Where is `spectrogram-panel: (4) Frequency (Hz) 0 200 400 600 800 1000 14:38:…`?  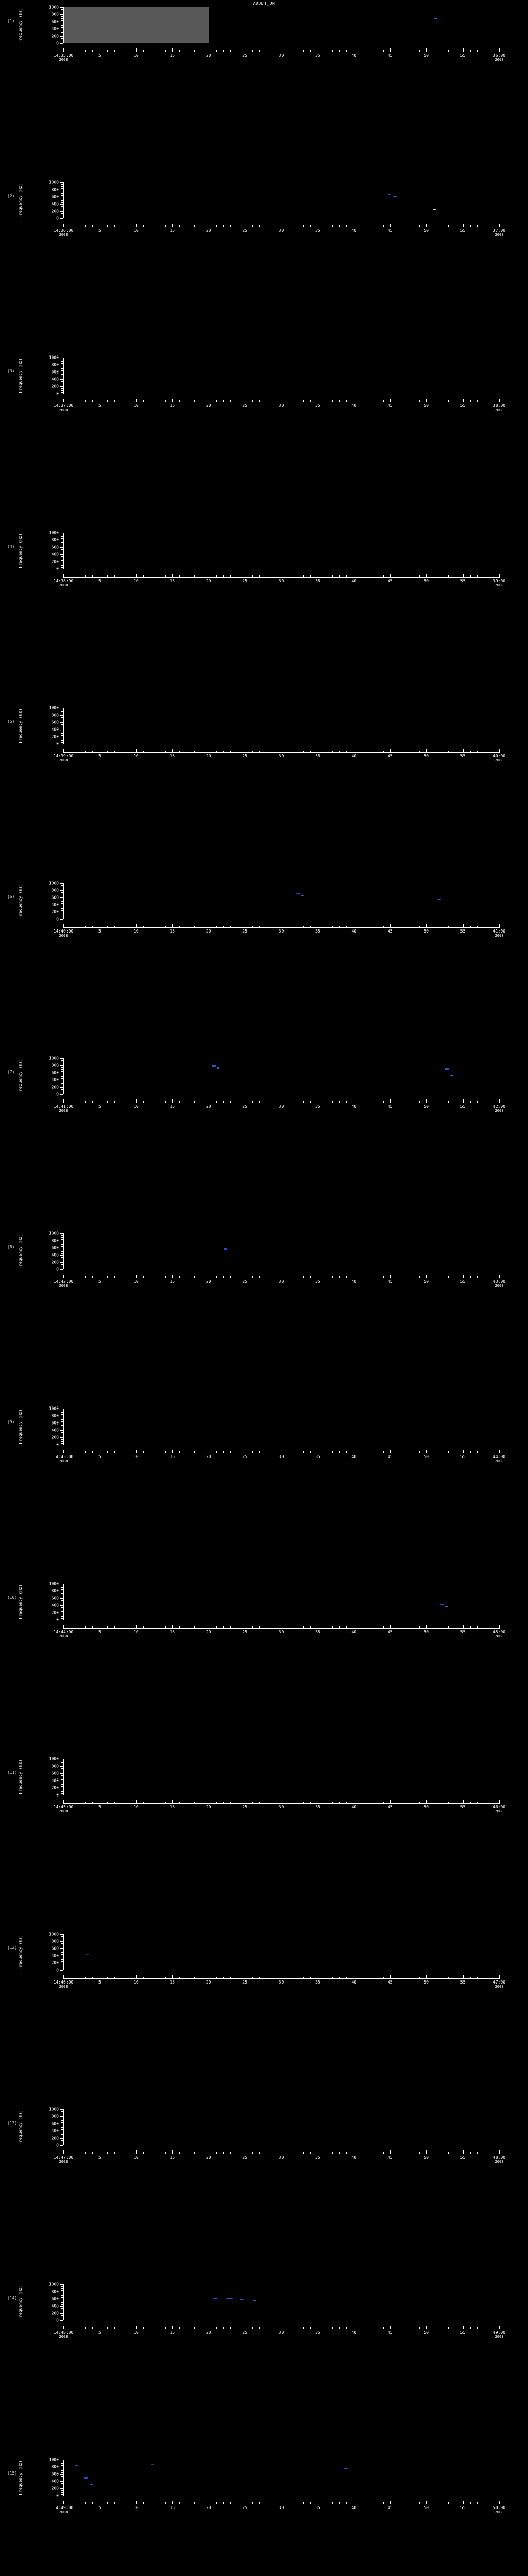 spectrogram-panel: (4) Frequency (Hz) 0 200 400 600 800 1000 14:38:… is located at coordinates (264, 559).